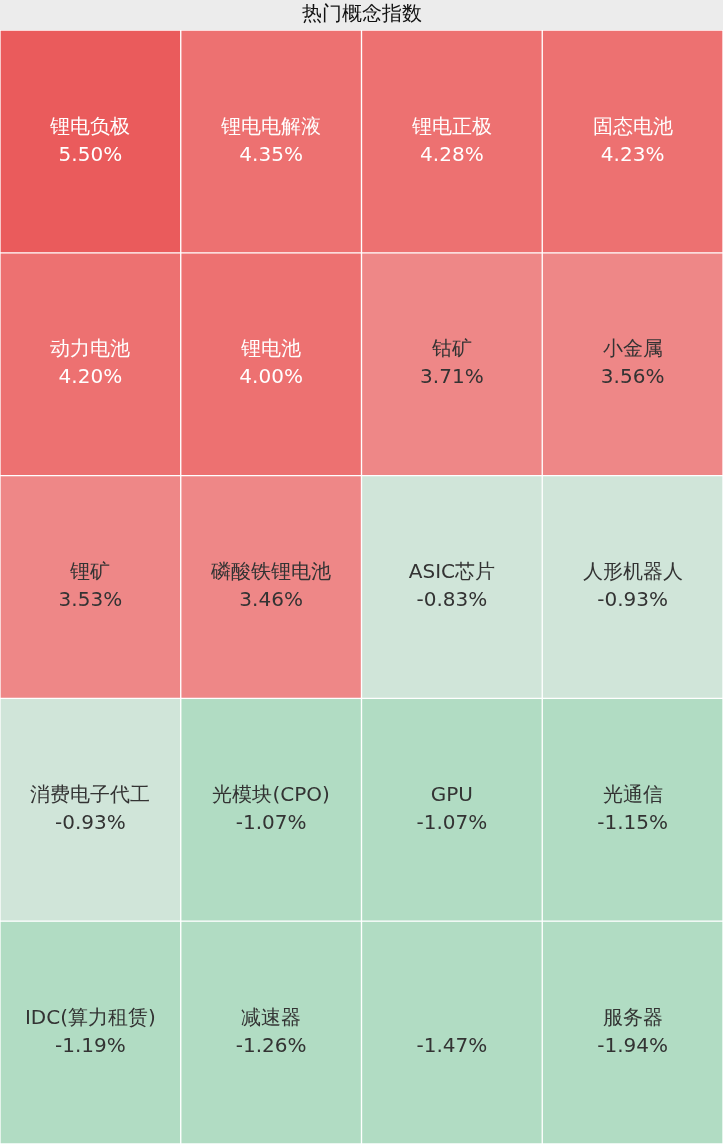  What do you see at coordinates (632, 376) in the screenshot?
I see `data-label: 3.56%` at bounding box center [632, 376].